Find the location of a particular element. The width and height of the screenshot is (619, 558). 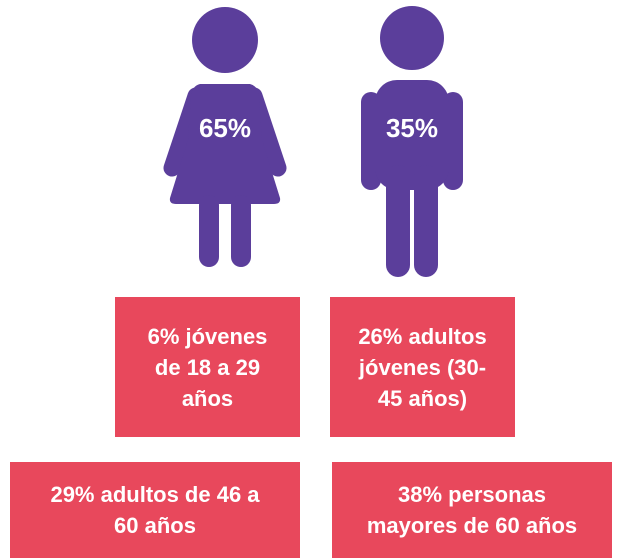

info-box: 26% adultos jóvenes (30- 45 años) is located at coordinates (422, 367).